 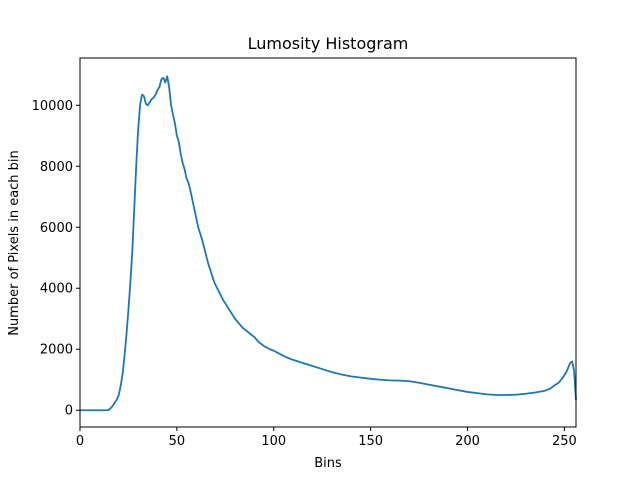 I want to click on y-tick-label-8000: 8000, so click(x=56, y=167).